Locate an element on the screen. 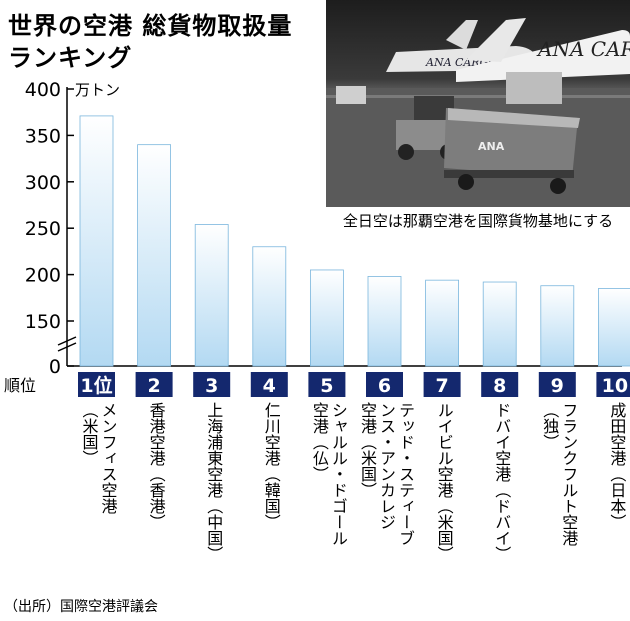 The width and height of the screenshot is (630, 621). airport-name: 仁川空港（韓国） is located at coordinates (271, 466).